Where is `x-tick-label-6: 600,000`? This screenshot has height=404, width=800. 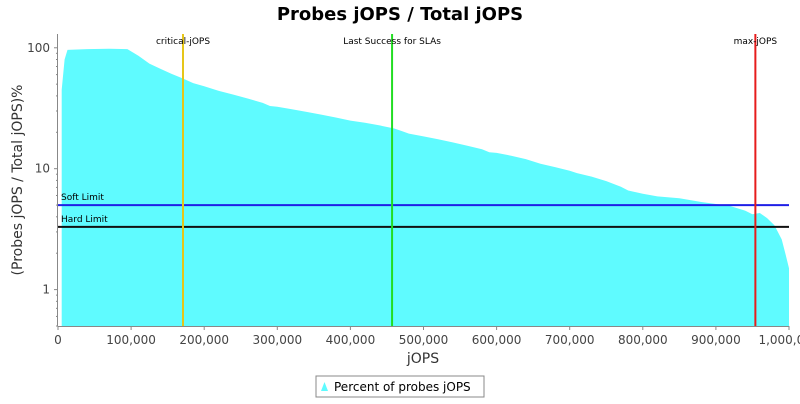 x-tick-label-6: 600,000 is located at coordinates (497, 340).